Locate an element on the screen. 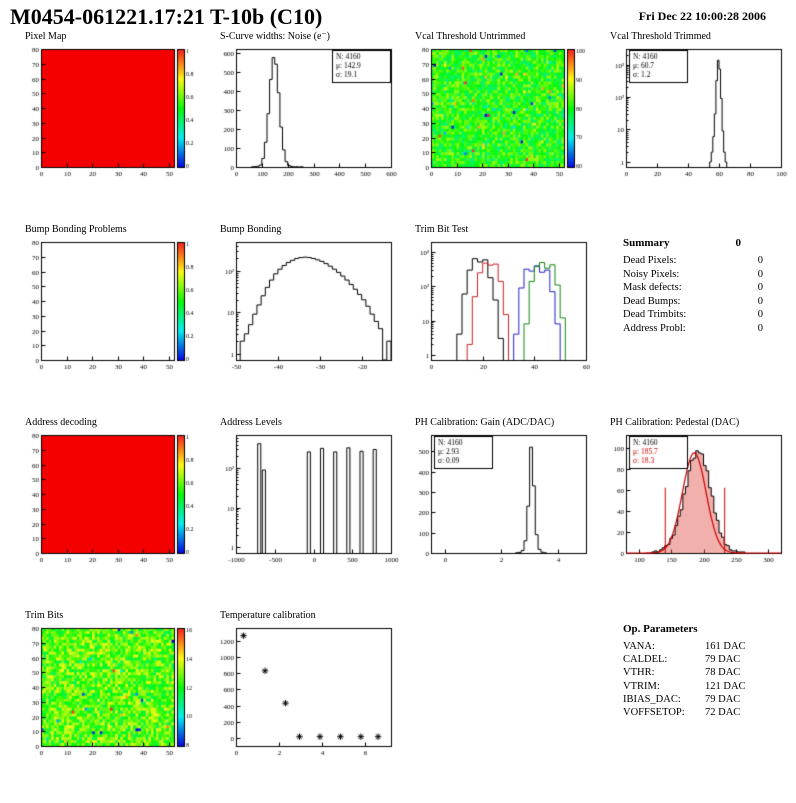 This screenshot has width=796, height=803. cell-vcal-trimmed: Vcal Threshold Trimmed is located at coordinates (696, 127).